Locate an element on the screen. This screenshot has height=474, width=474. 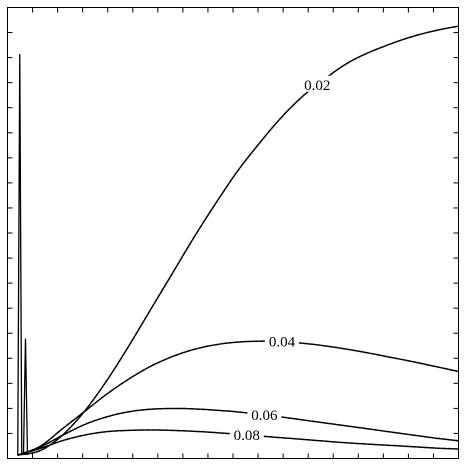
spike-group is located at coordinates (23, 255).